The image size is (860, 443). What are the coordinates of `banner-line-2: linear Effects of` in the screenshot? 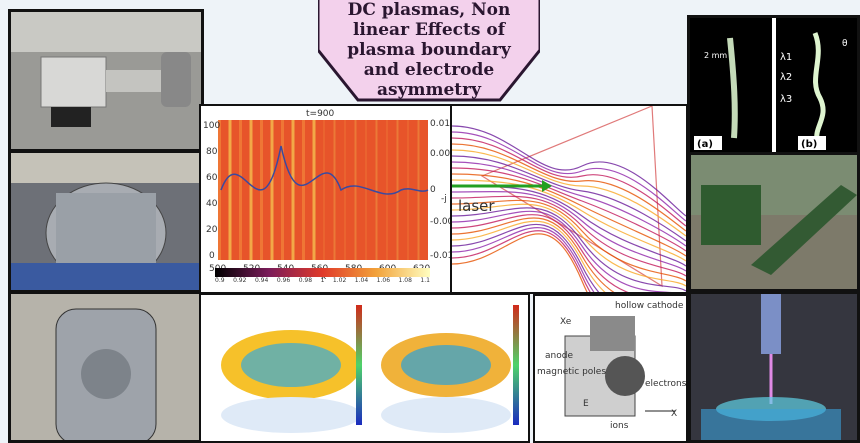 It's located at (429, 30).